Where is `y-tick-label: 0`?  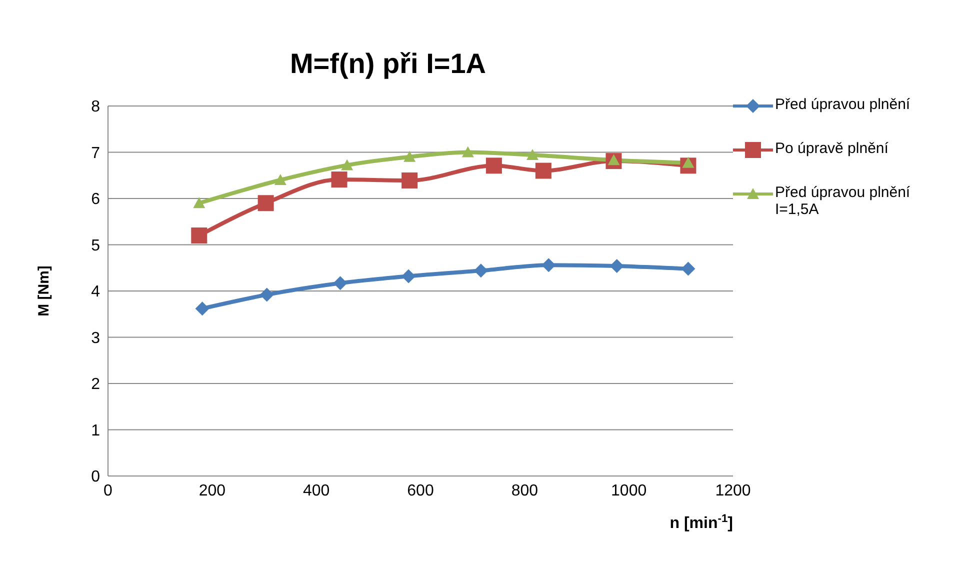
y-tick-label: 0 is located at coordinates (95, 477).